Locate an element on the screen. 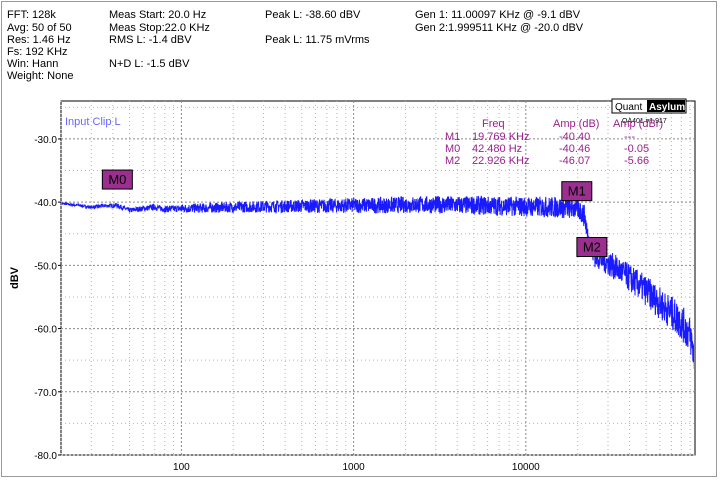 The width and height of the screenshot is (720, 480). marker-flag-m2 is located at coordinates (592, 247).